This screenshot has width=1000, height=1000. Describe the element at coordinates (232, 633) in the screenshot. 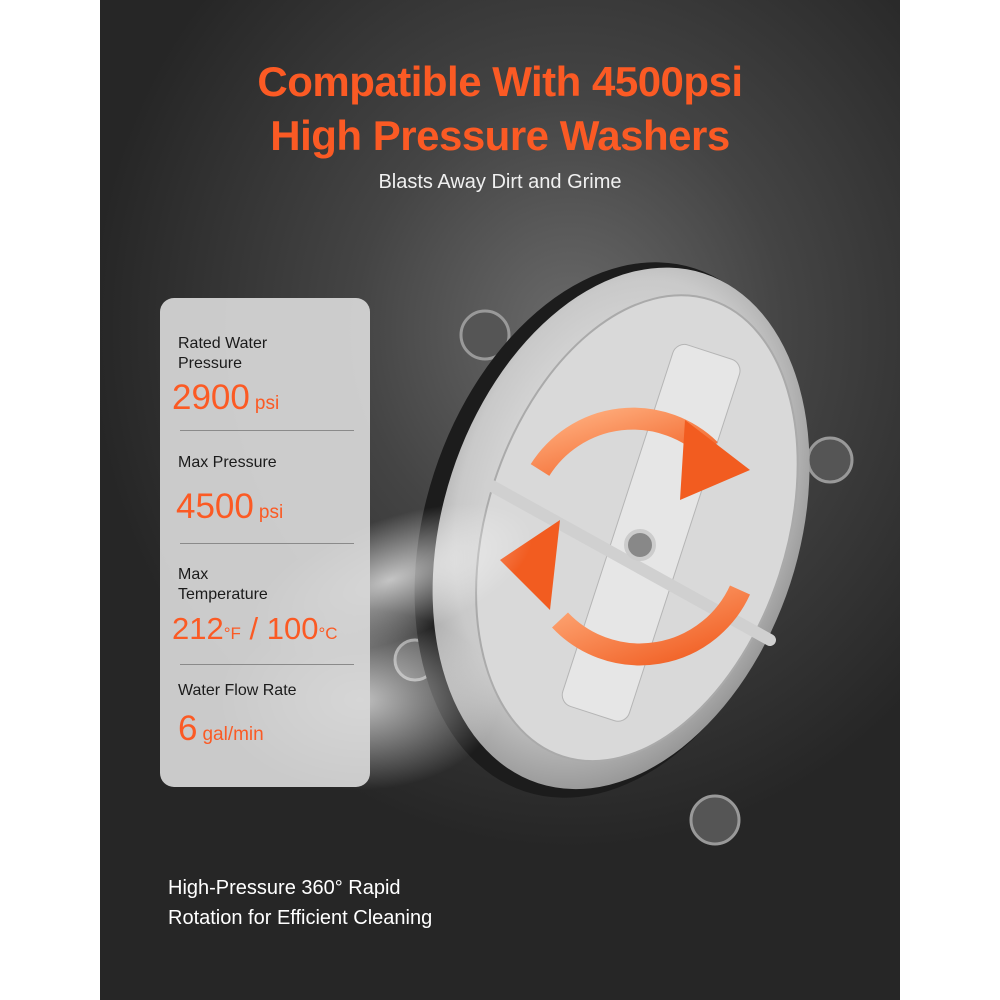

I see `unit-f: °F` at that location.